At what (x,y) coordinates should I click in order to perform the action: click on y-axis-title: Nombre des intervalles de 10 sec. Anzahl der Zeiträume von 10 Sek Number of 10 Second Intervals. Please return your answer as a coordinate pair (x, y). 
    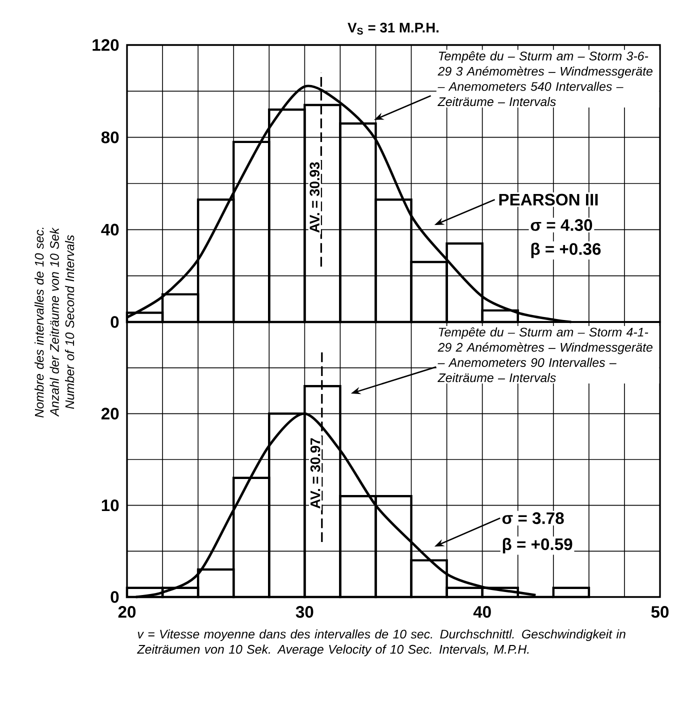
    Looking at the image, I should click on (54, 322).